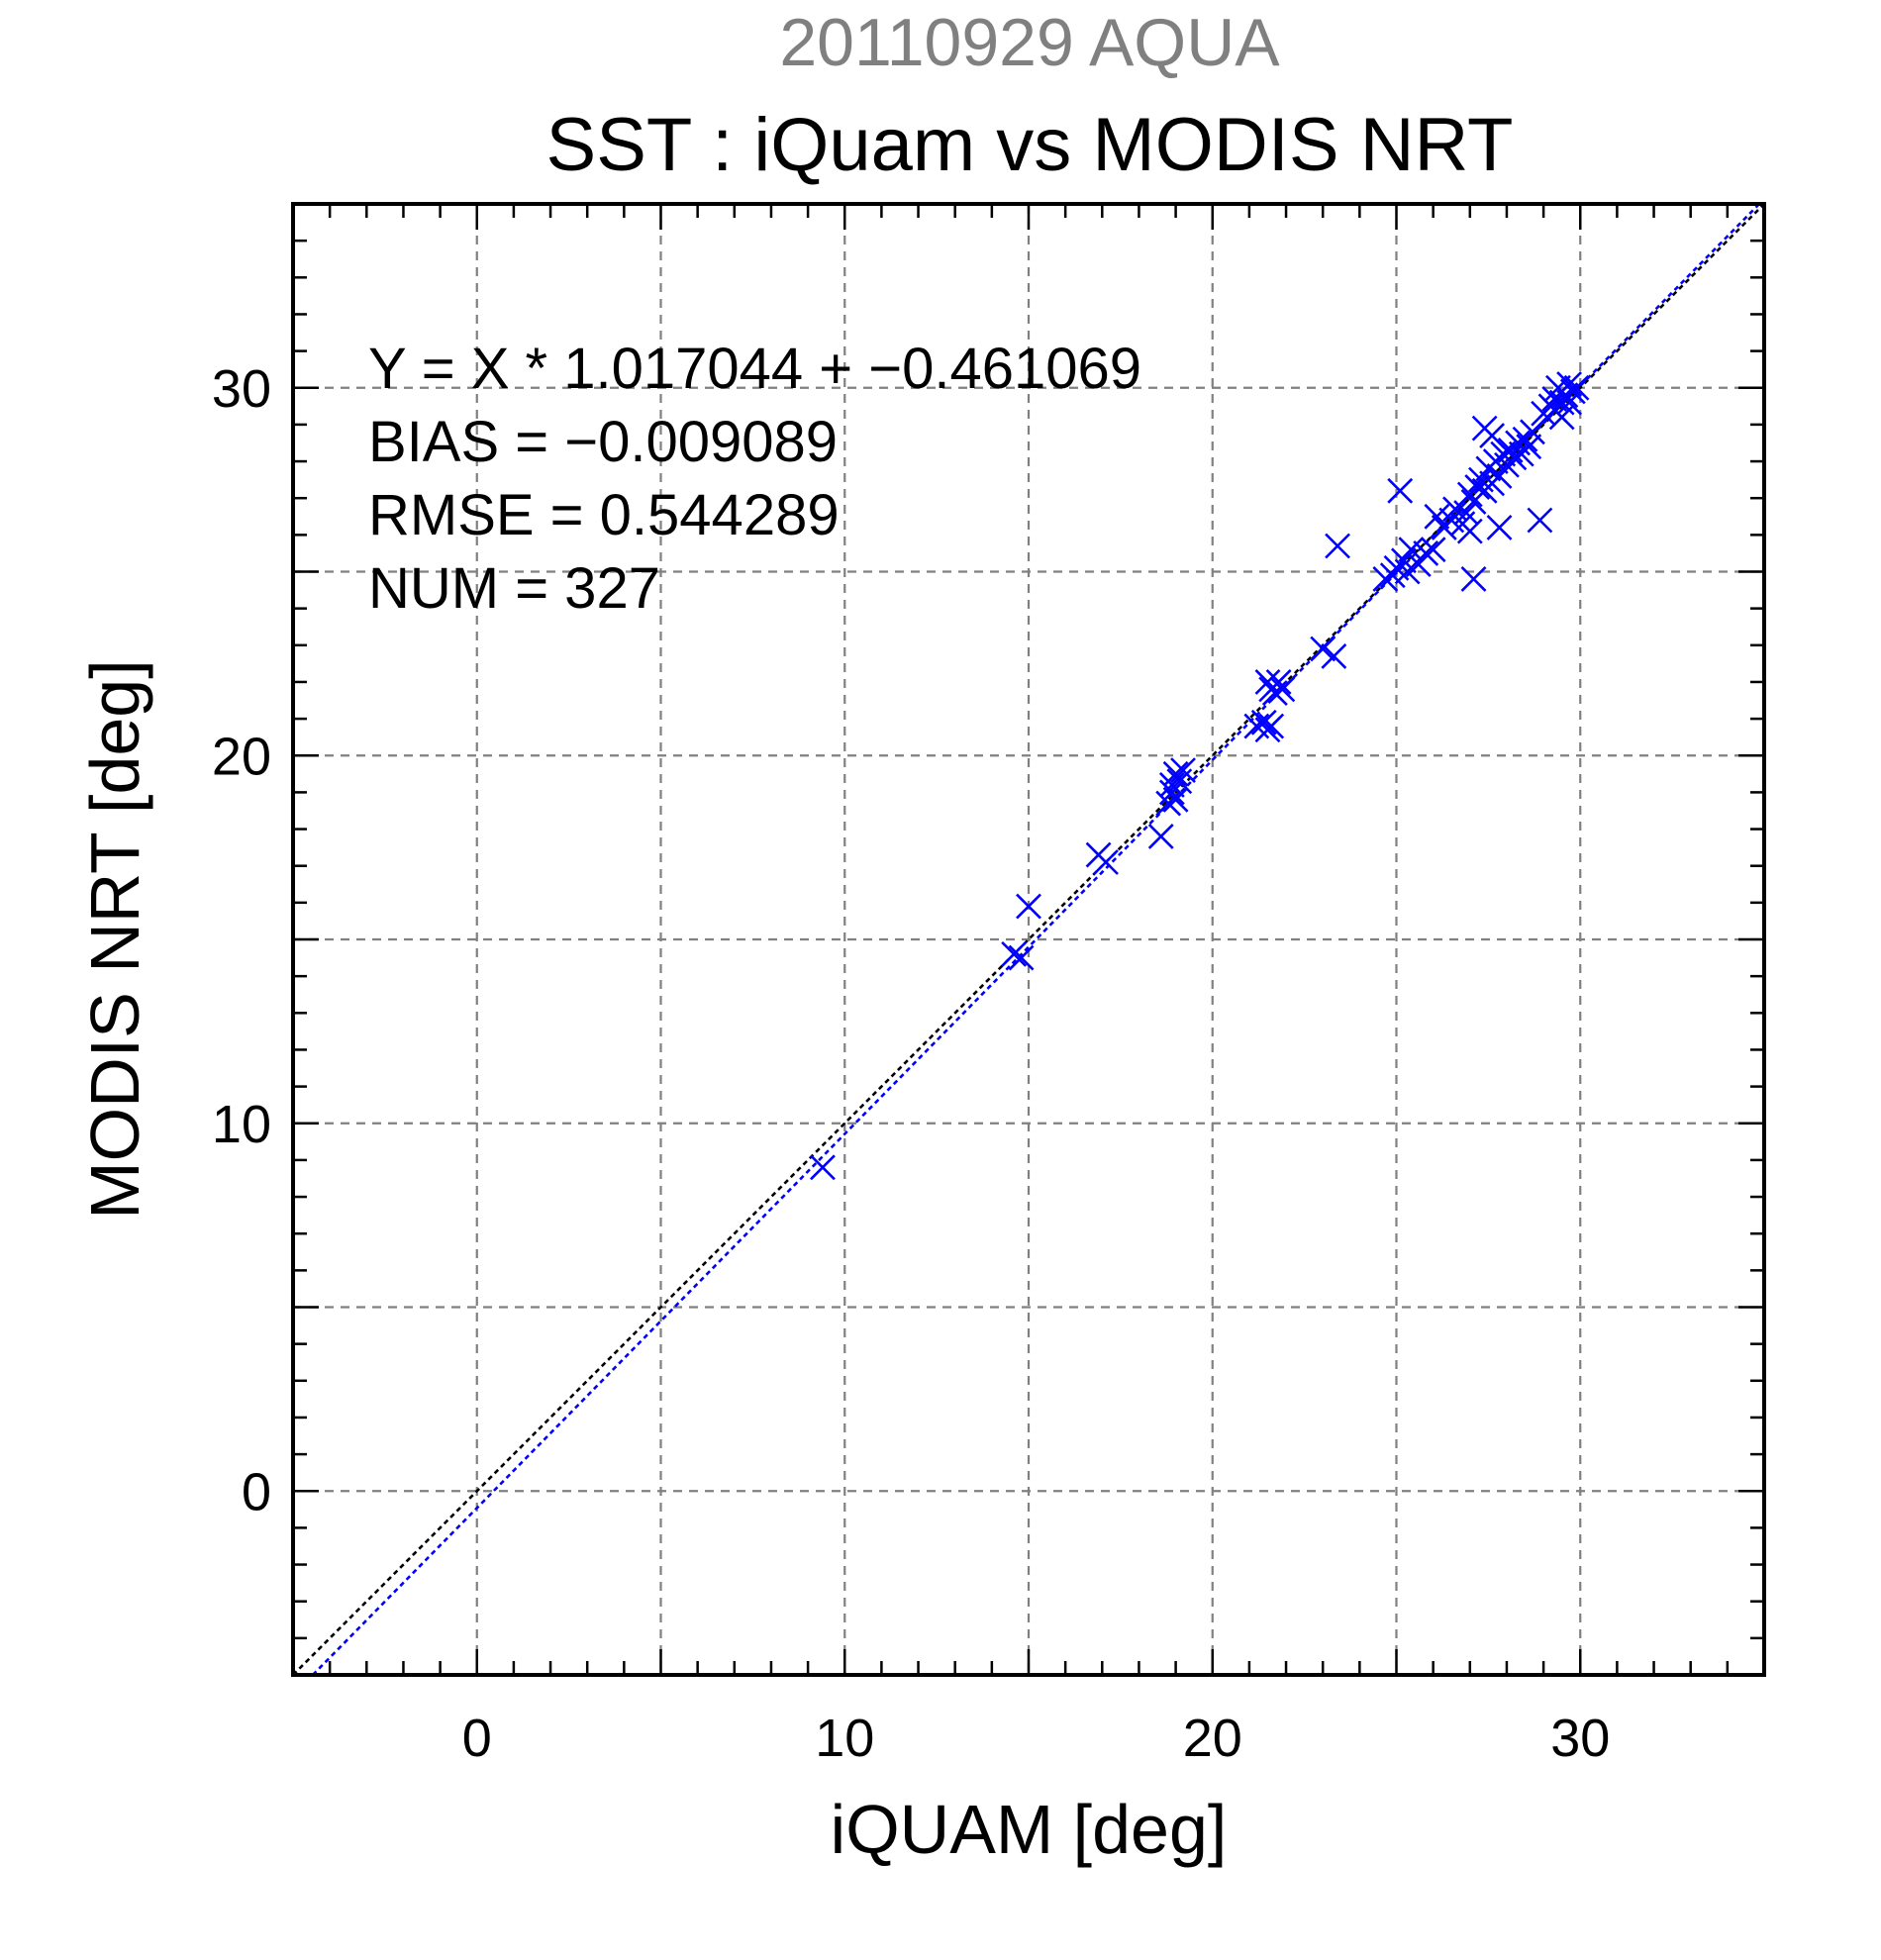  I want to click on x-tick-label: 20, so click(1212, 1738).